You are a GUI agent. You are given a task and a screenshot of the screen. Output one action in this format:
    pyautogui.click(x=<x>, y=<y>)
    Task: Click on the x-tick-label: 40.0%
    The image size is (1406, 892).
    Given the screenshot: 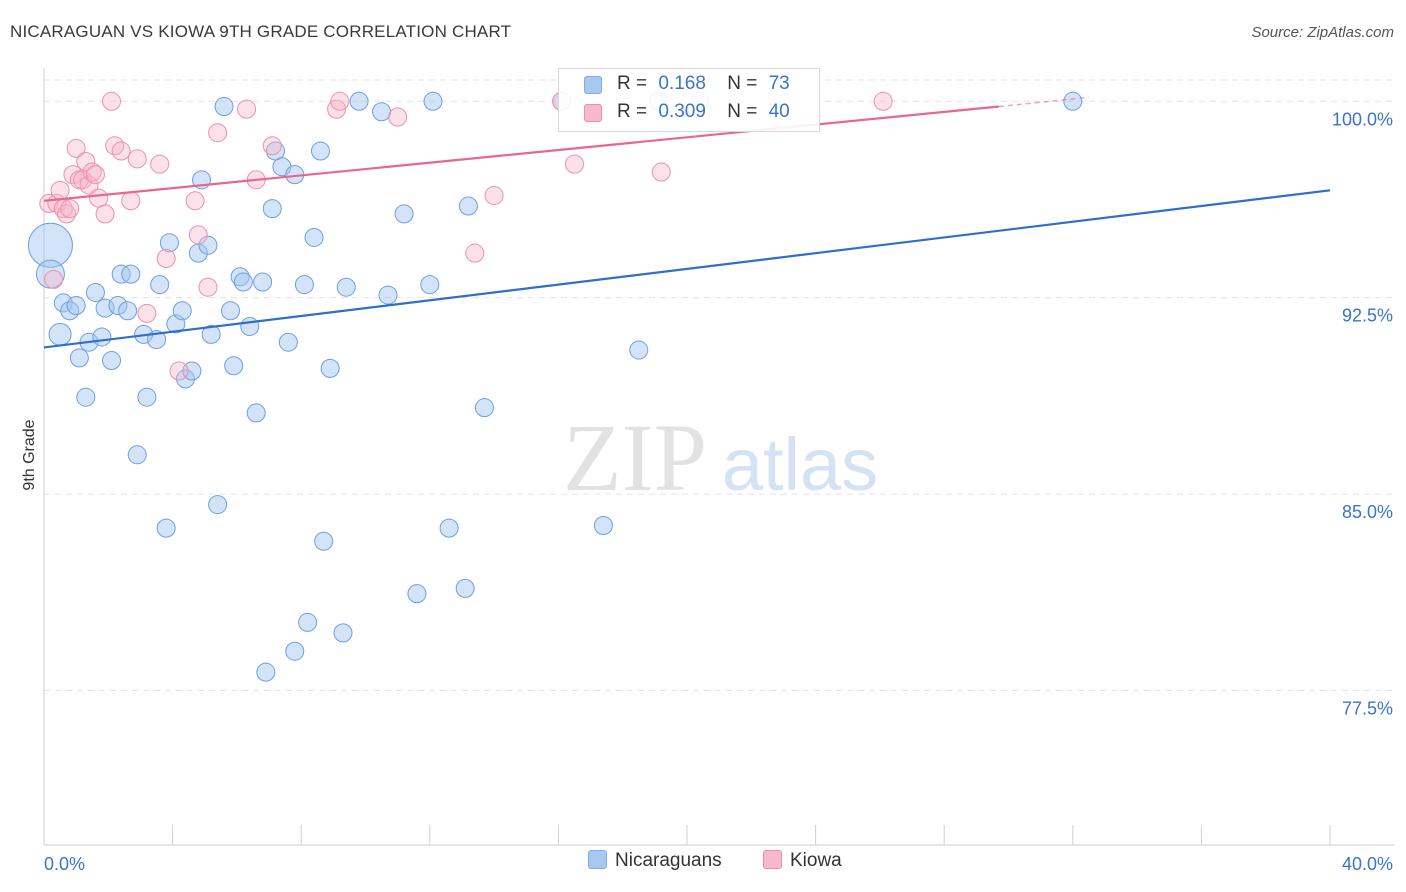 What is the action you would take?
    pyautogui.click(x=1367, y=864)
    